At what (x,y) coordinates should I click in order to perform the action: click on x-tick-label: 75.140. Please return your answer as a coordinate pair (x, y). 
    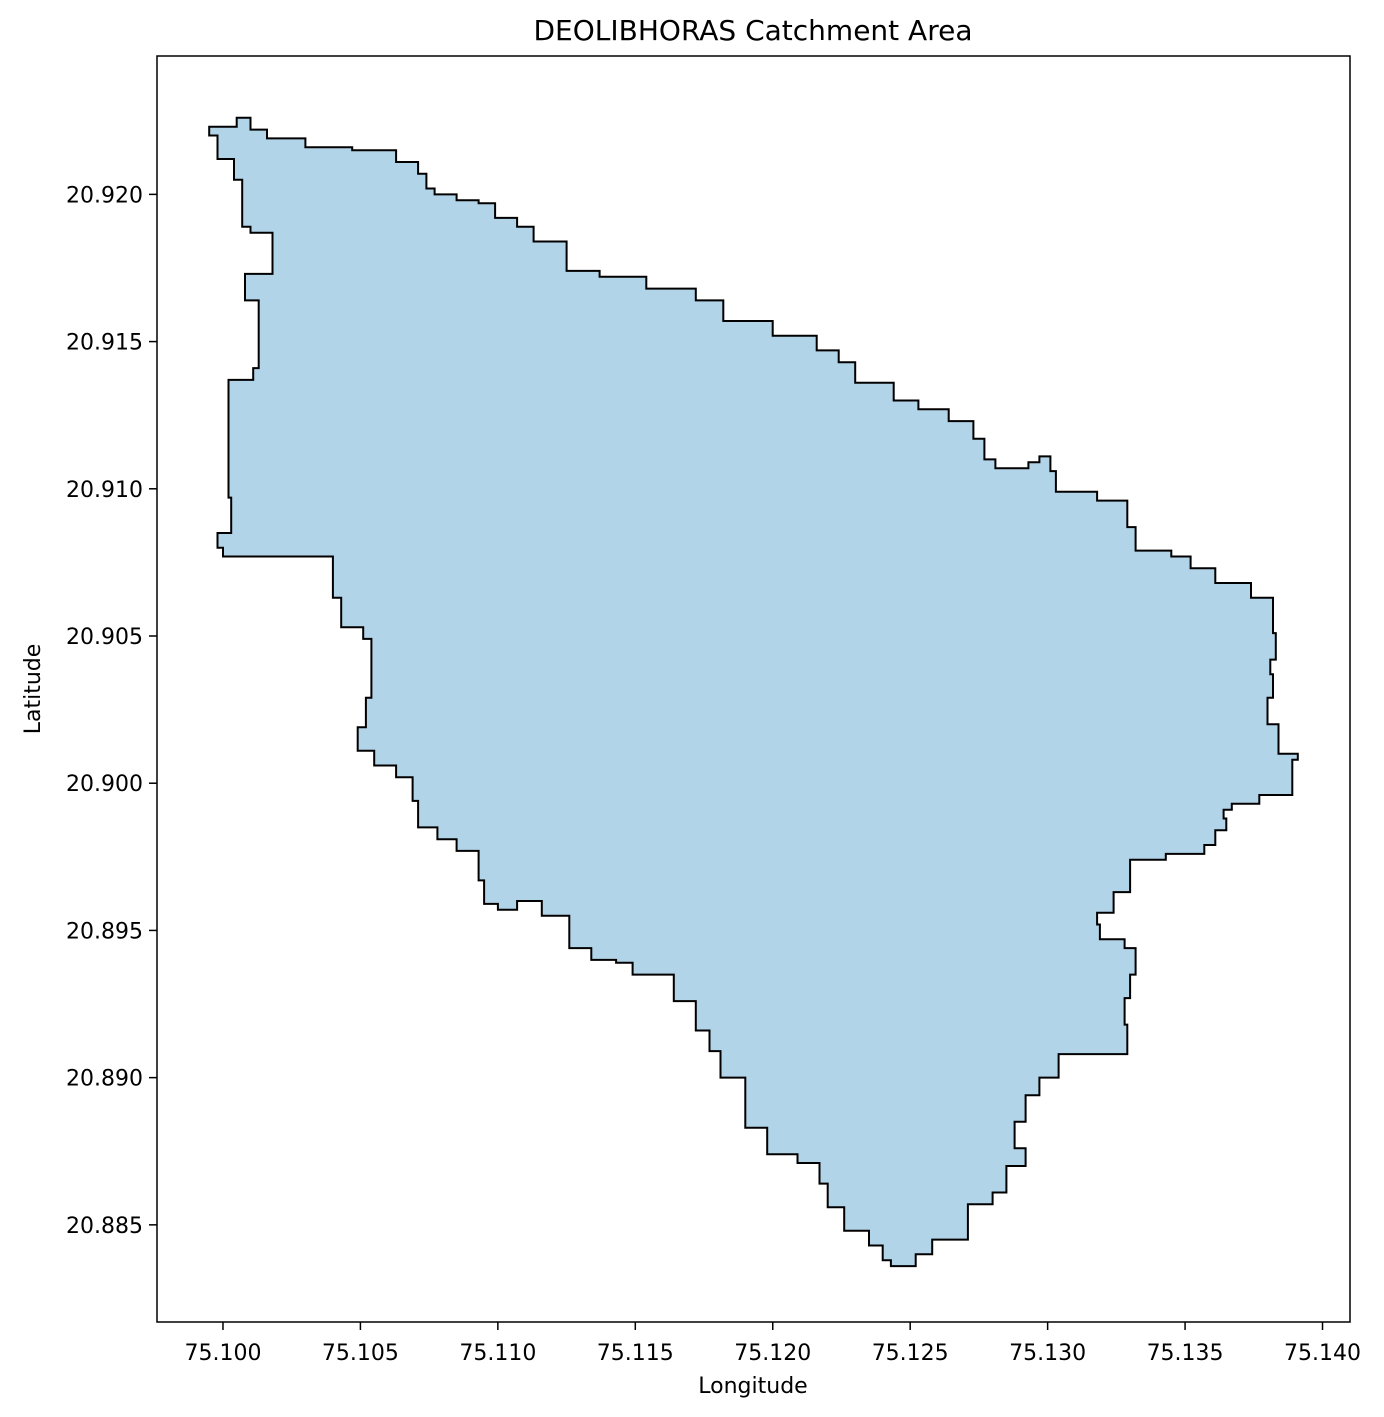
    Looking at the image, I should click on (1322, 1353).